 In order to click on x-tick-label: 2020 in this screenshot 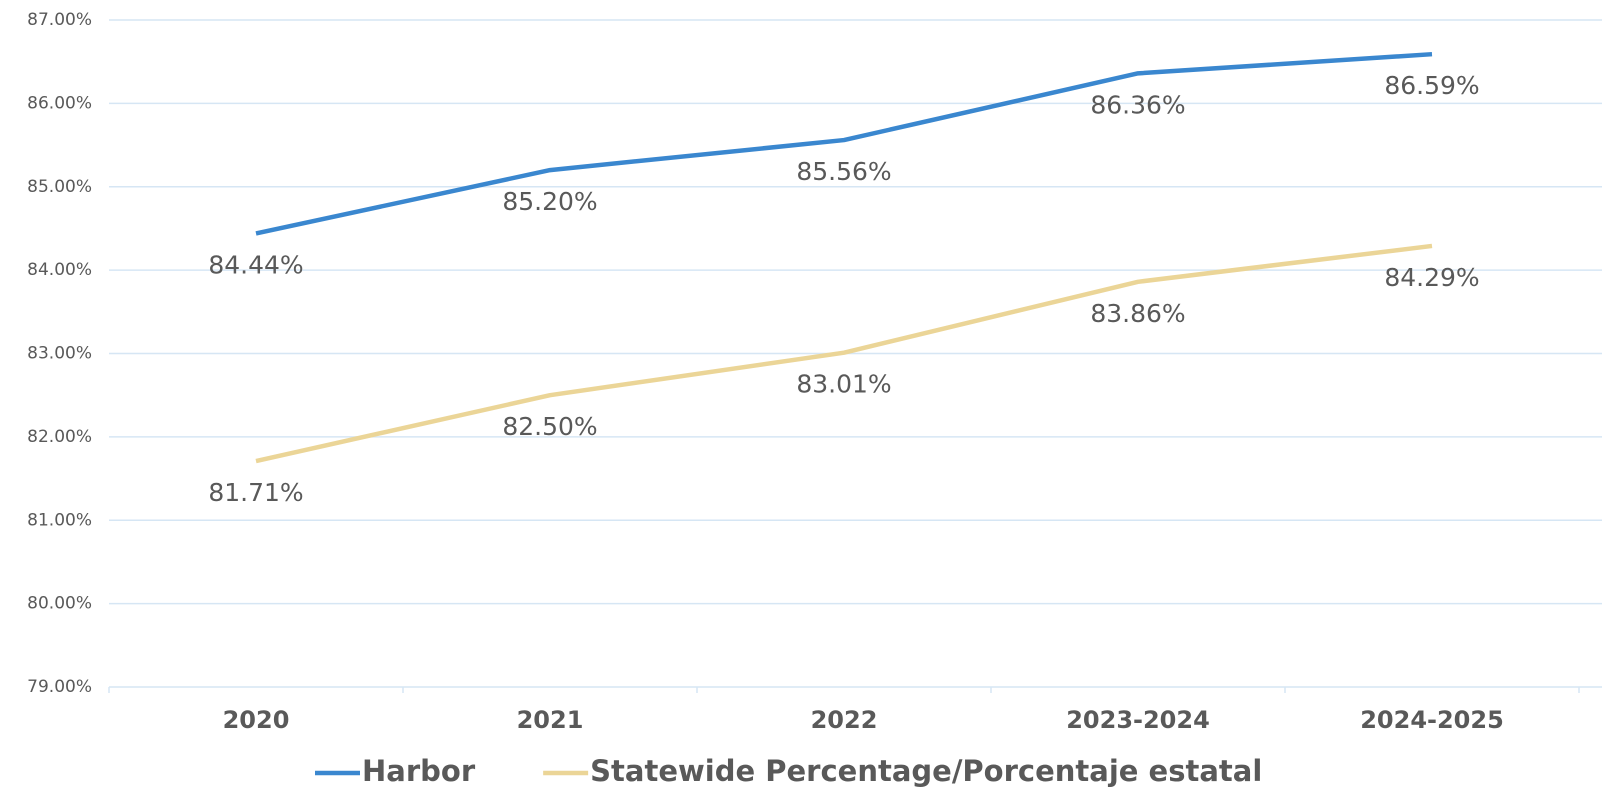, I will do `click(256, 720)`.